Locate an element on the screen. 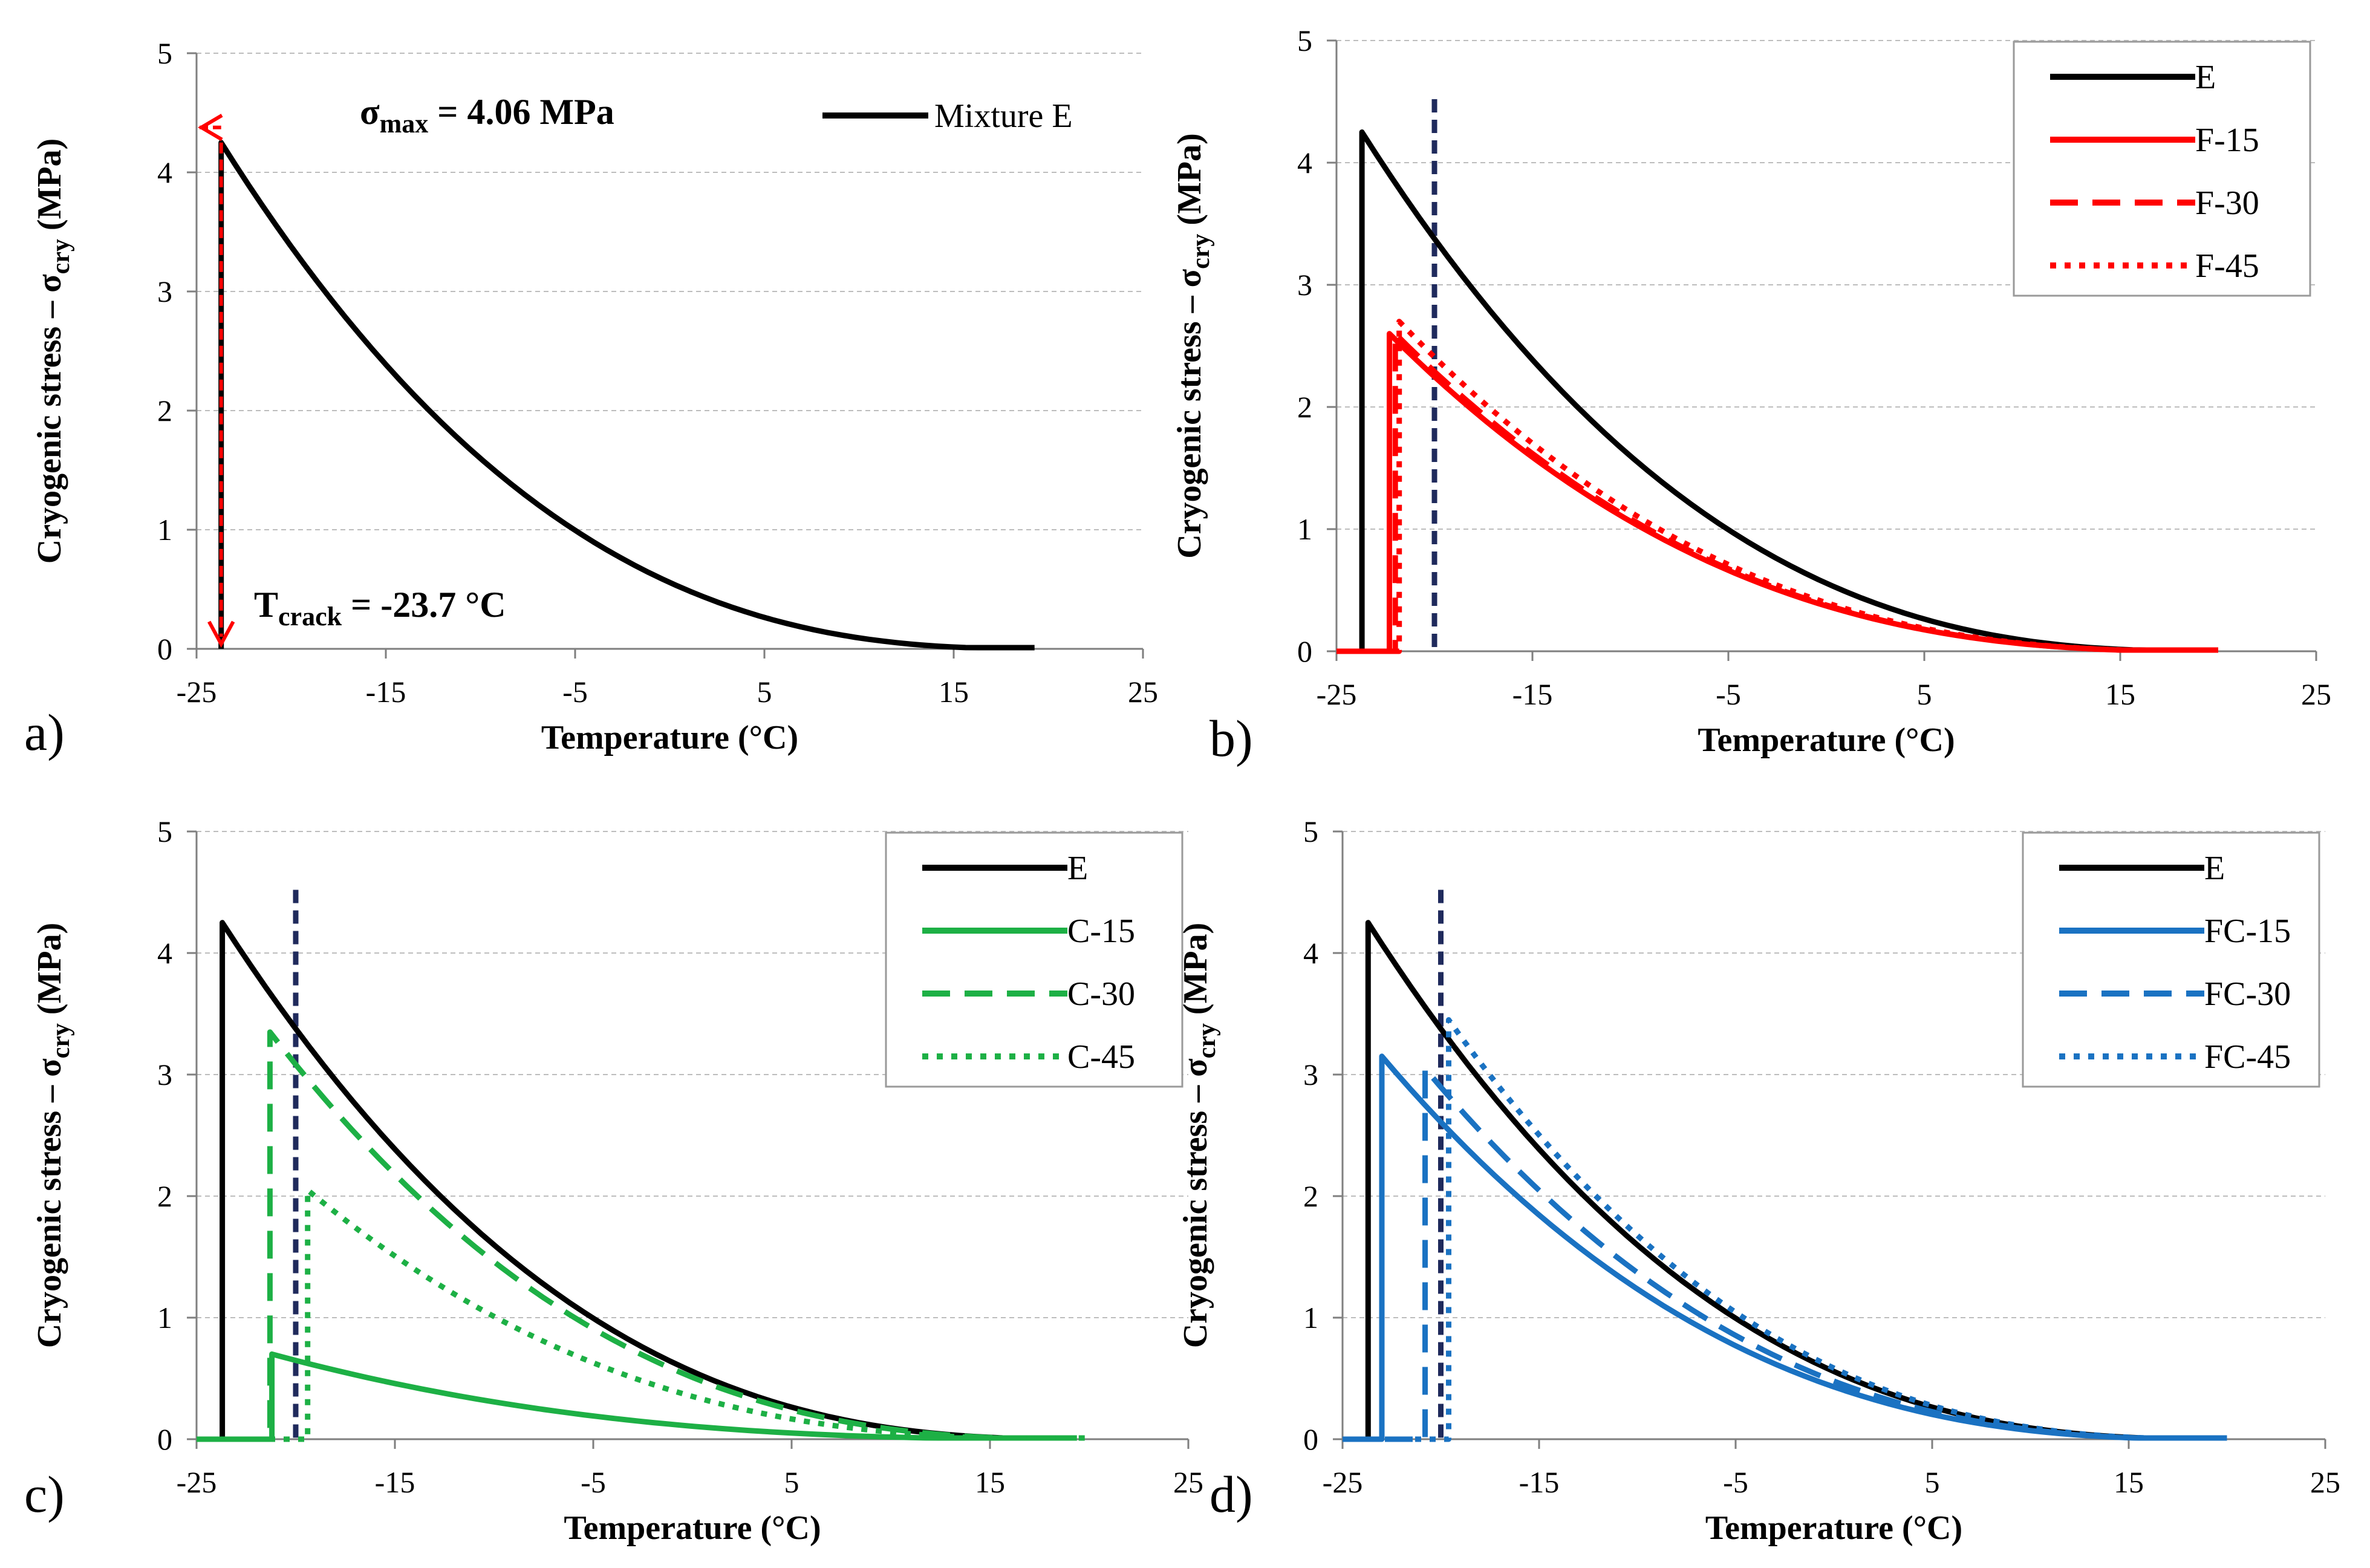  legend-label: F-15 is located at coordinates (2227, 140).